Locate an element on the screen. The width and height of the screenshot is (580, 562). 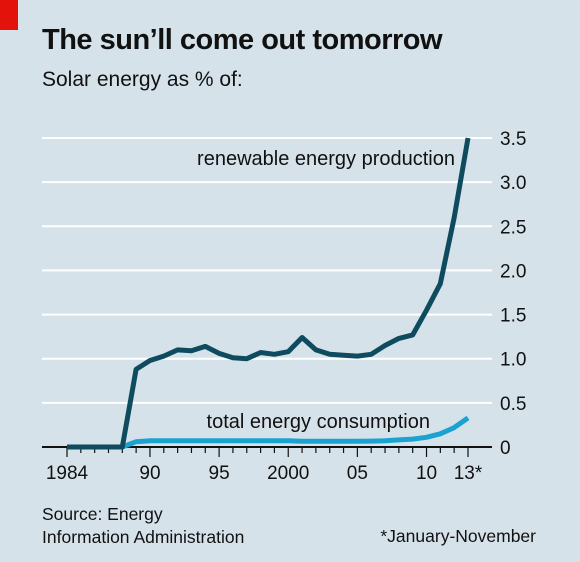
series-line-consumption is located at coordinates (268, 432).